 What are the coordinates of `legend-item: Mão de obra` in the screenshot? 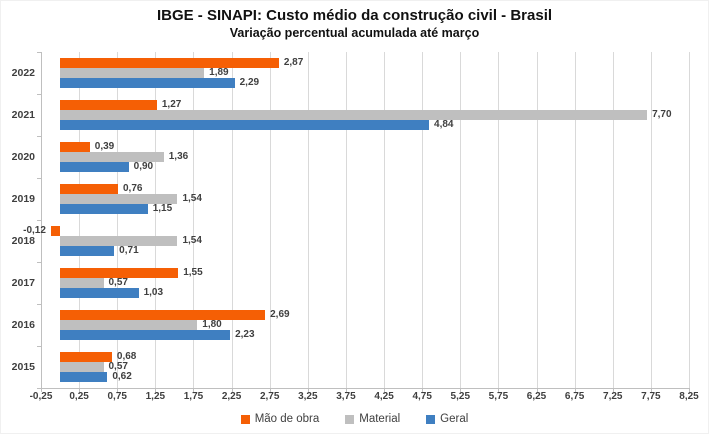 It's located at (280, 419).